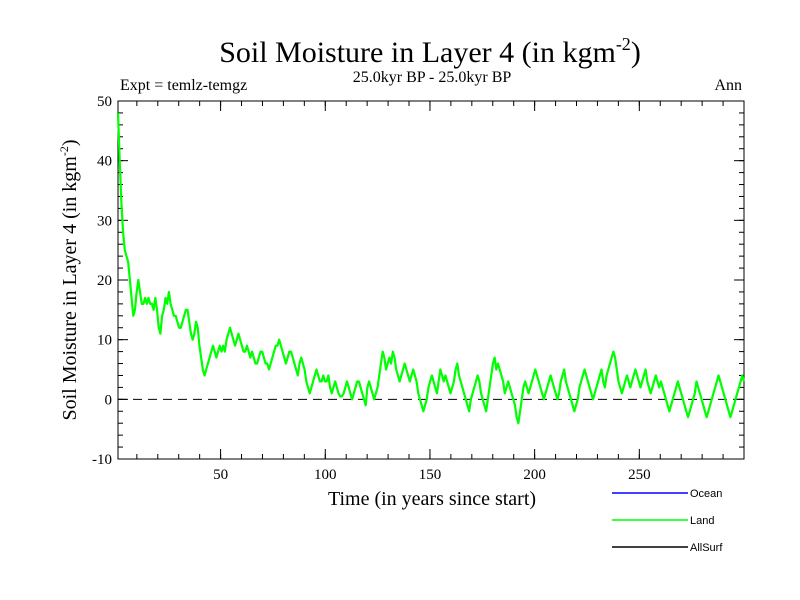 This screenshot has width=800, height=600. What do you see at coordinates (706, 494) in the screenshot?
I see `legend-label-ocean: Ocean` at bounding box center [706, 494].